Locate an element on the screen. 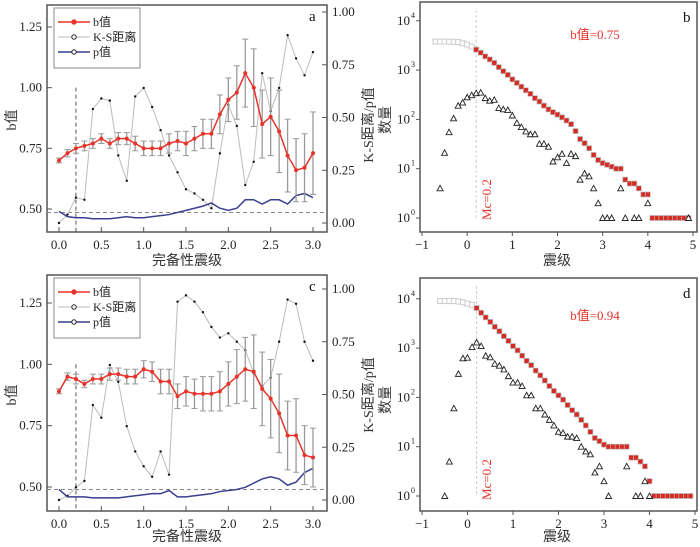 The height and width of the screenshot is (547, 700). c-xtick-label: 1.5 is located at coordinates (186, 523).